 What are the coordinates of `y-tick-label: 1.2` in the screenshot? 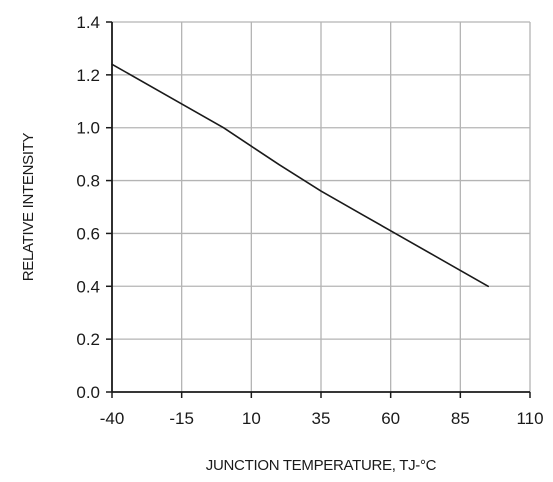 It's located at (88, 75).